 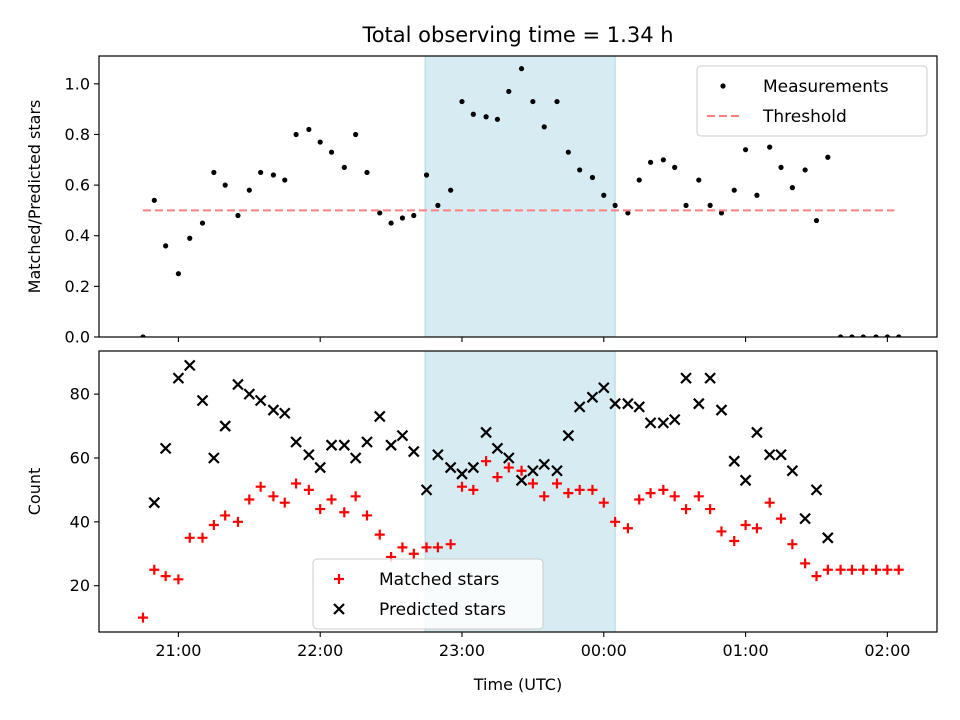 I want to click on x-tick-label: 21:00, so click(x=178, y=650).